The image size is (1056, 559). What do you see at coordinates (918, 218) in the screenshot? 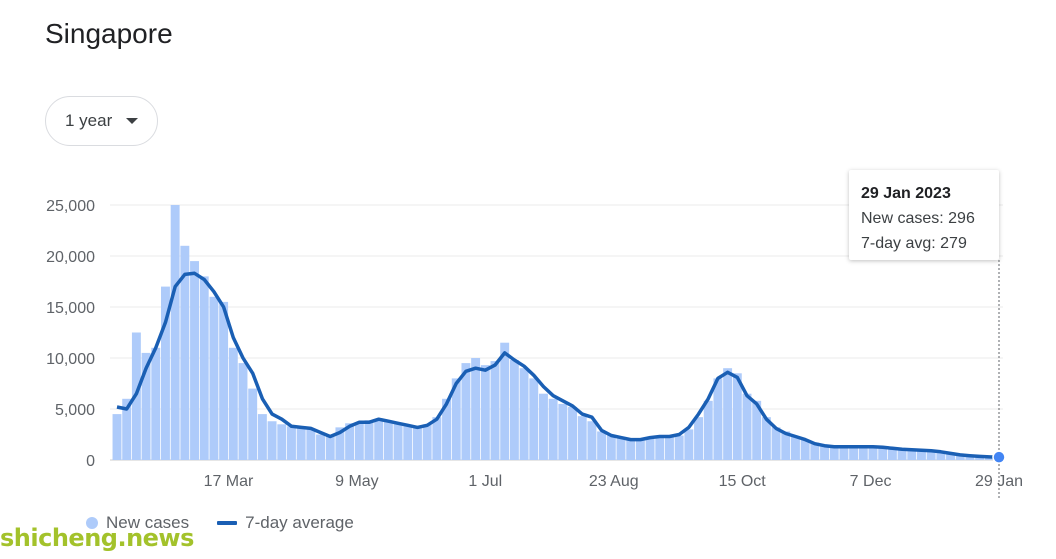
I see `tooltip-new-cases: New cases: 296` at bounding box center [918, 218].